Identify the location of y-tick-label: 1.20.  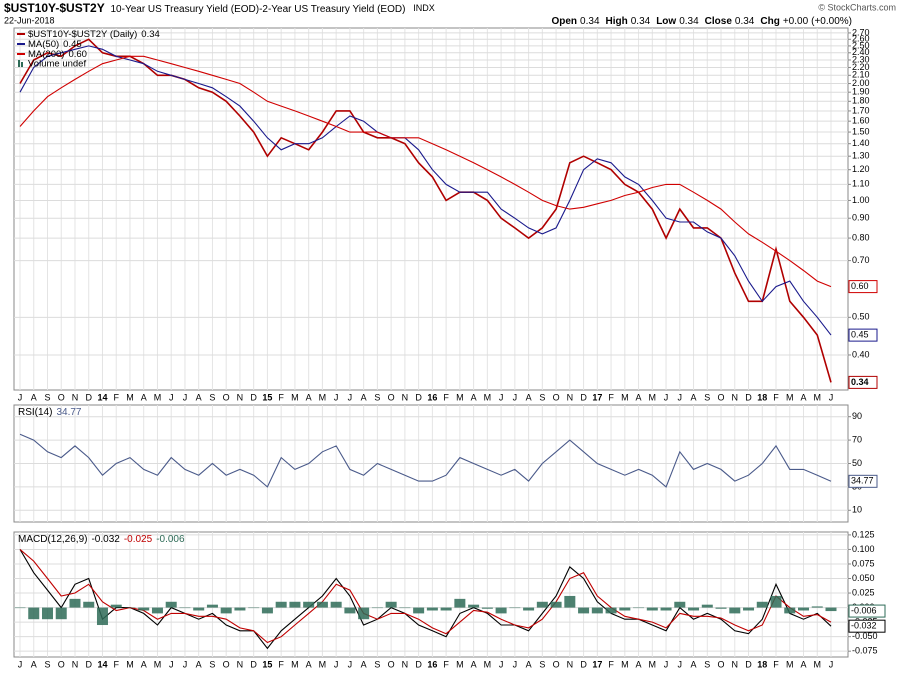
(861, 169).